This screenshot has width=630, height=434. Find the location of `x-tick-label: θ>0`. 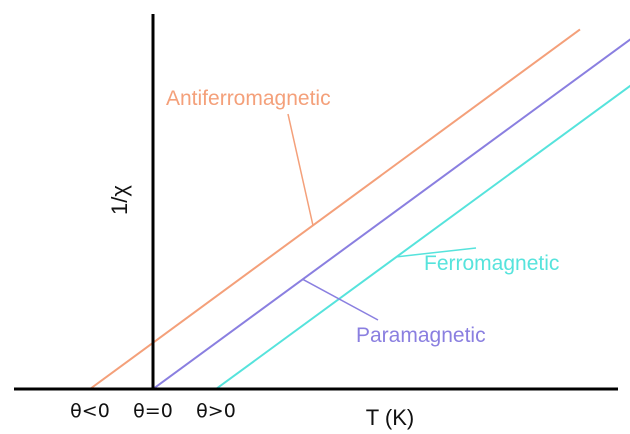

x-tick-label: θ>0 is located at coordinates (216, 411).